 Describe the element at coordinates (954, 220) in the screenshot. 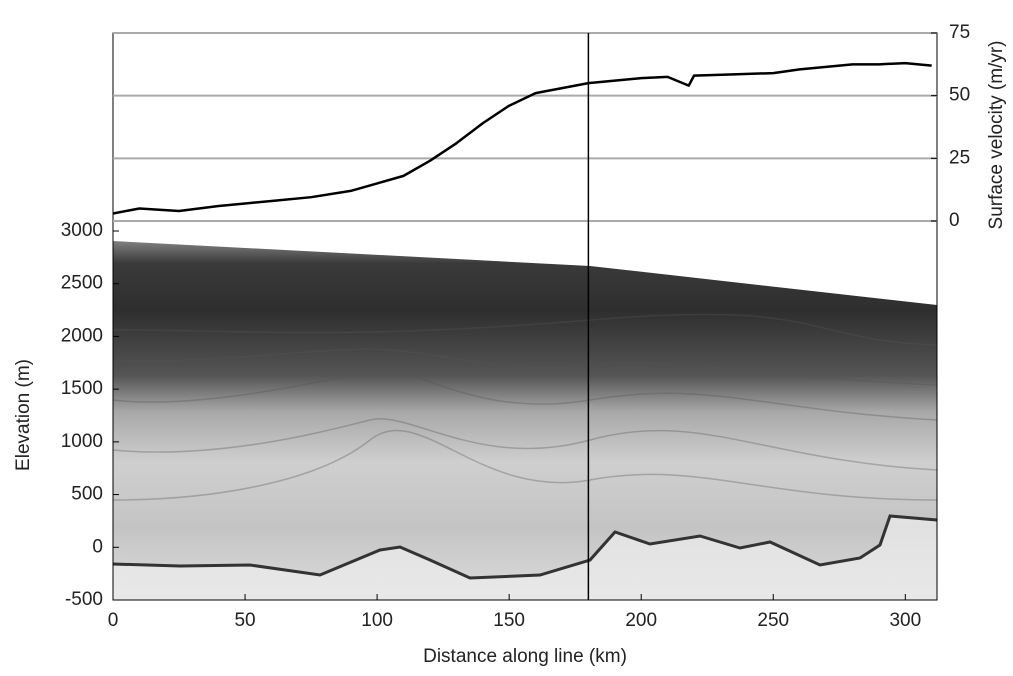

I see `y2-tick-label: 0` at that location.